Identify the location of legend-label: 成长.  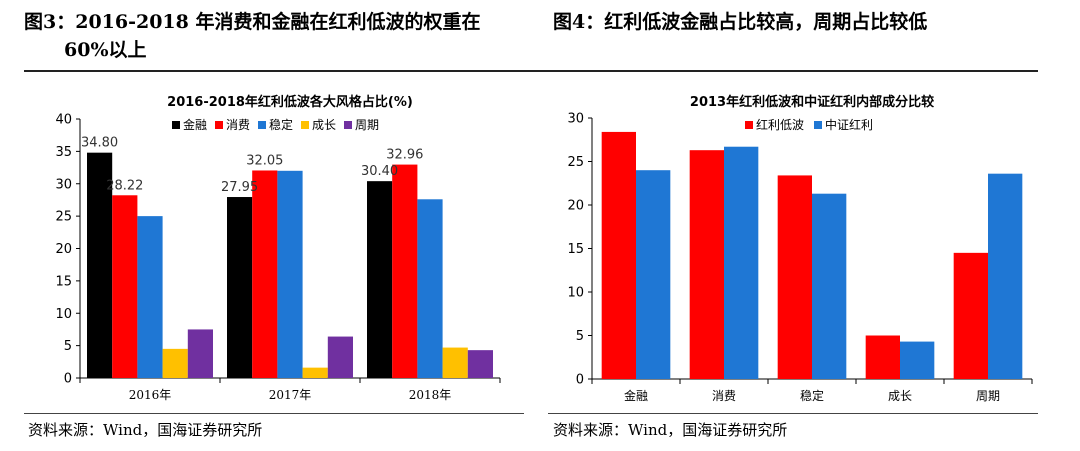
(324, 125).